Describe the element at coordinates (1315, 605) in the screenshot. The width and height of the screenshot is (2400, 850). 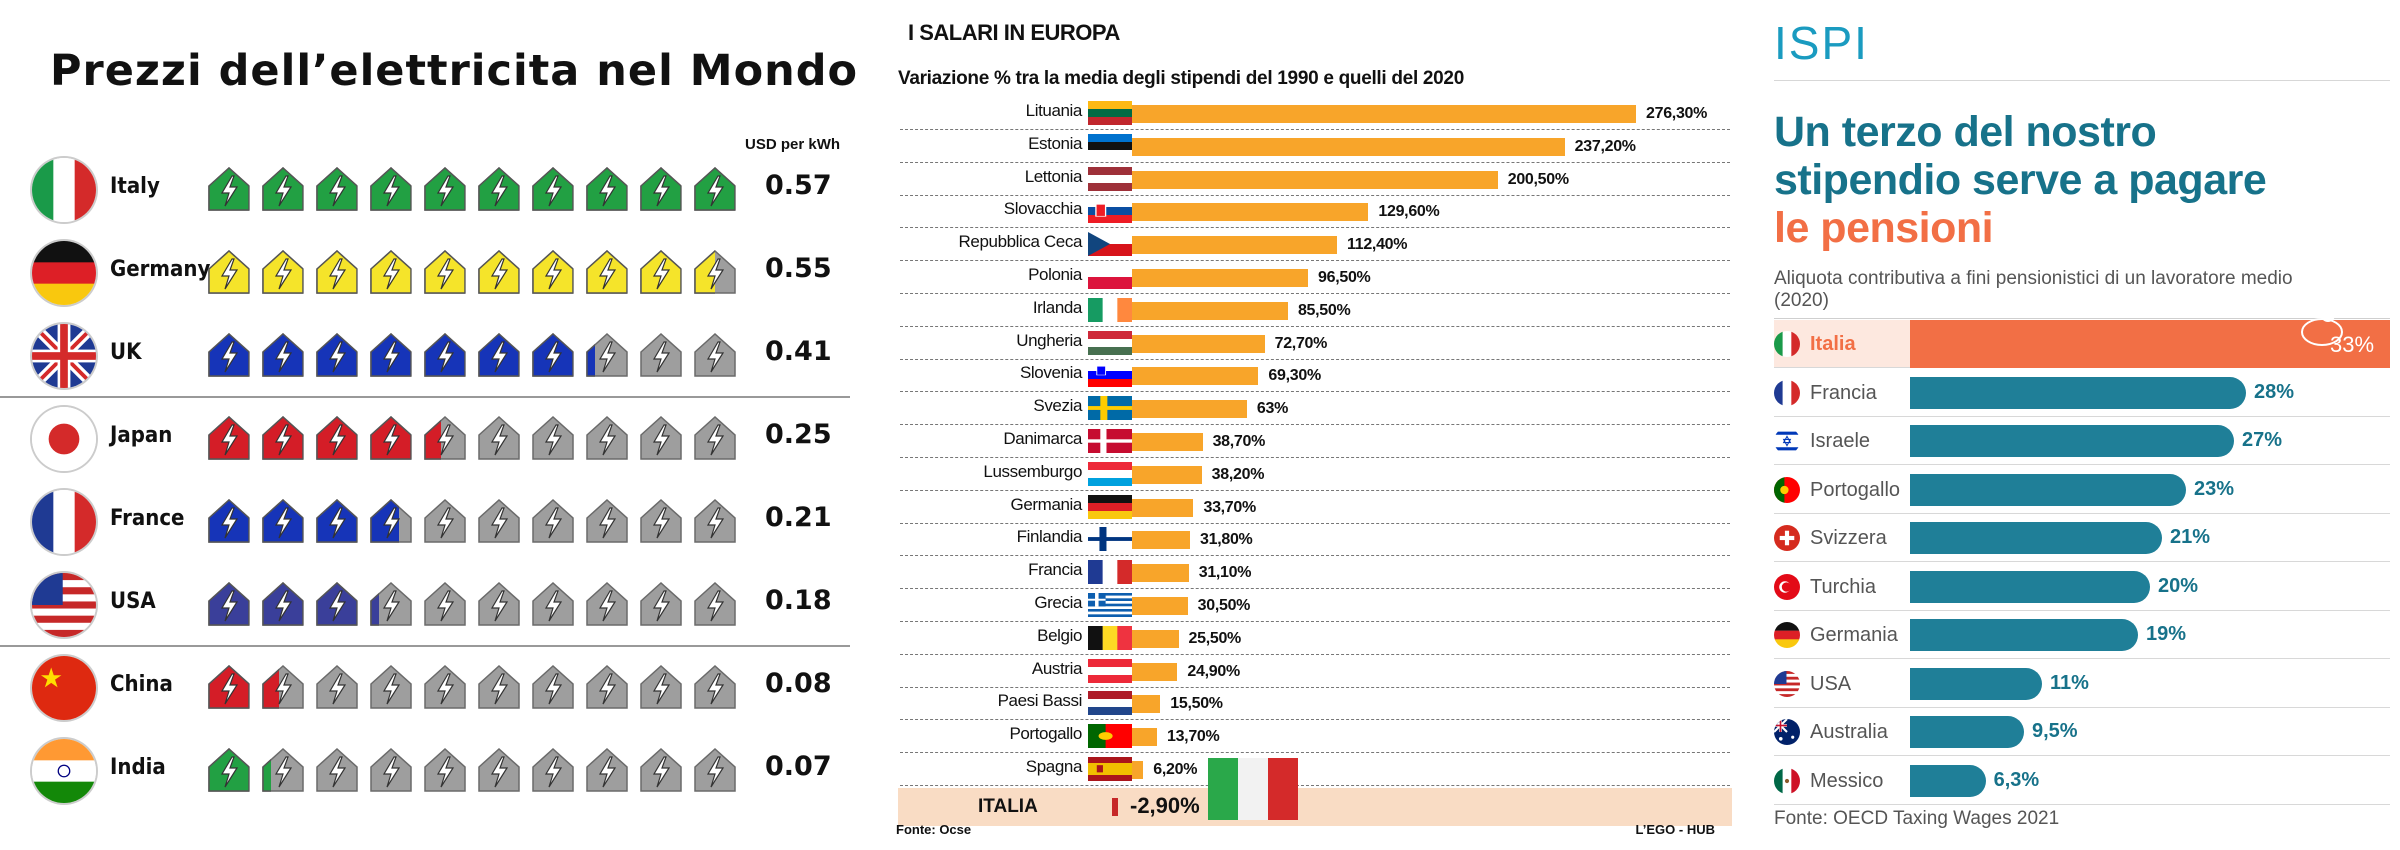
I see `salary-row: Grecia 30,50%` at that location.